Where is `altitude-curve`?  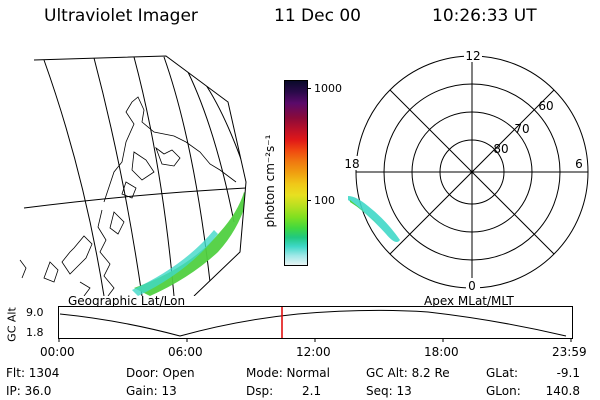
altitude-curve is located at coordinates (313, 323).